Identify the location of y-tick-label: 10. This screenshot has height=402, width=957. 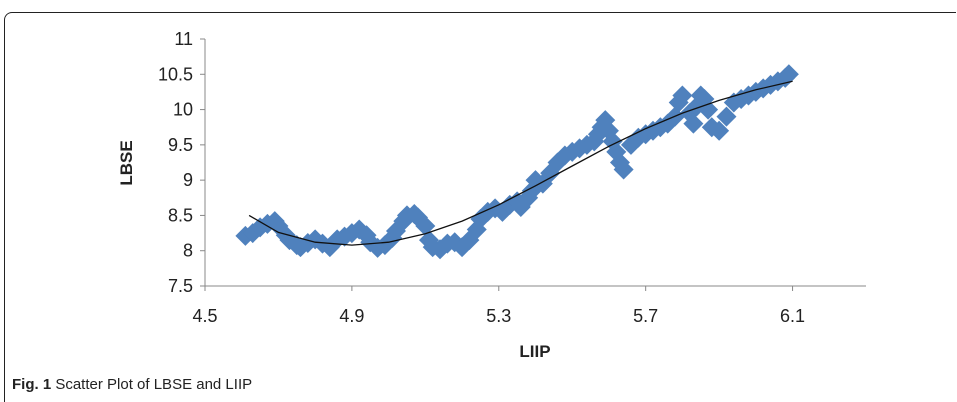
(183, 110).